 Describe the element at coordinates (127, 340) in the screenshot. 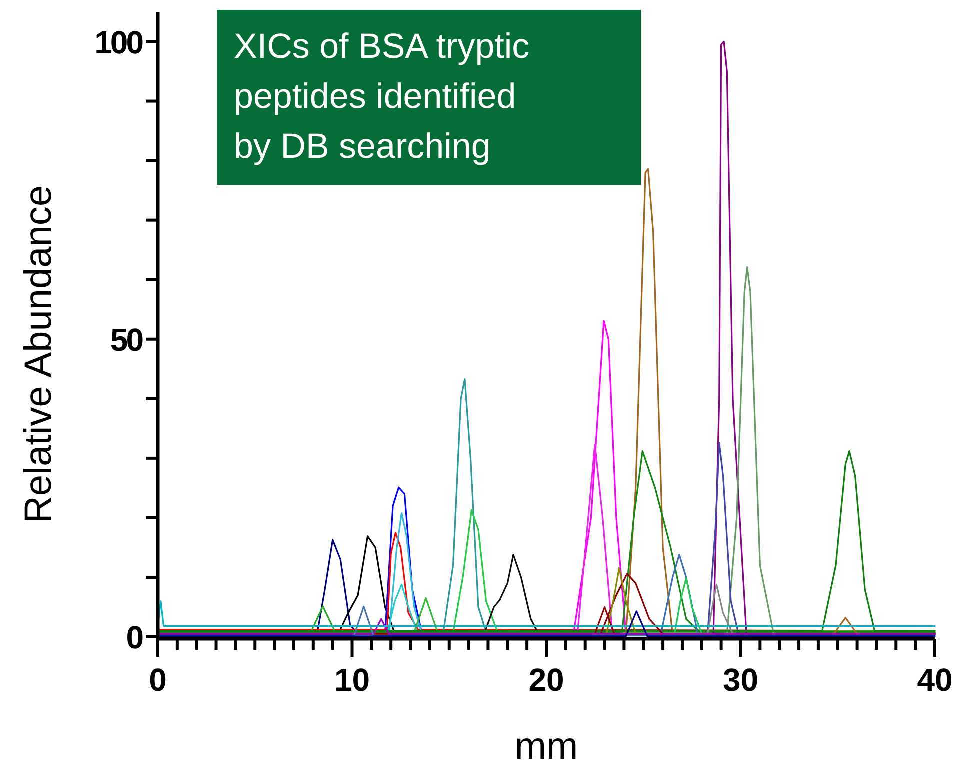

I see `y-tick-label: 50` at that location.